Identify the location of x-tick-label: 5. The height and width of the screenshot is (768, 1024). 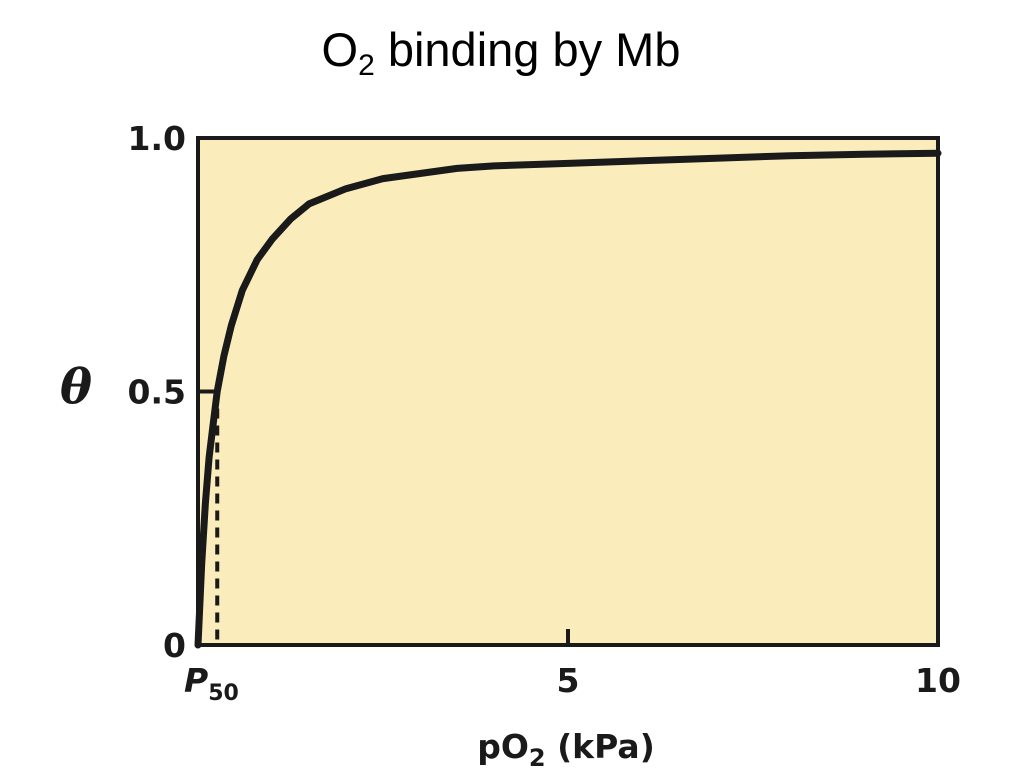
(568, 680).